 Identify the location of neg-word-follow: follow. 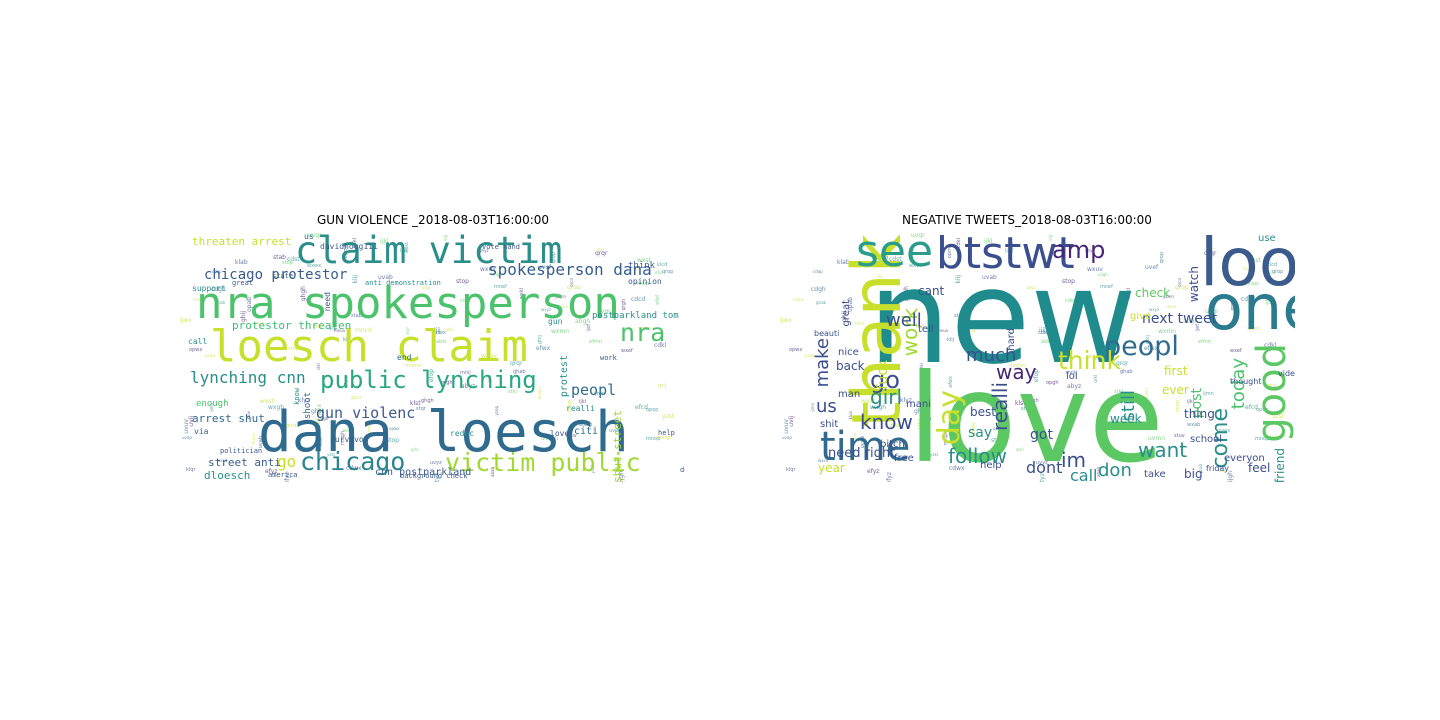
(977, 456).